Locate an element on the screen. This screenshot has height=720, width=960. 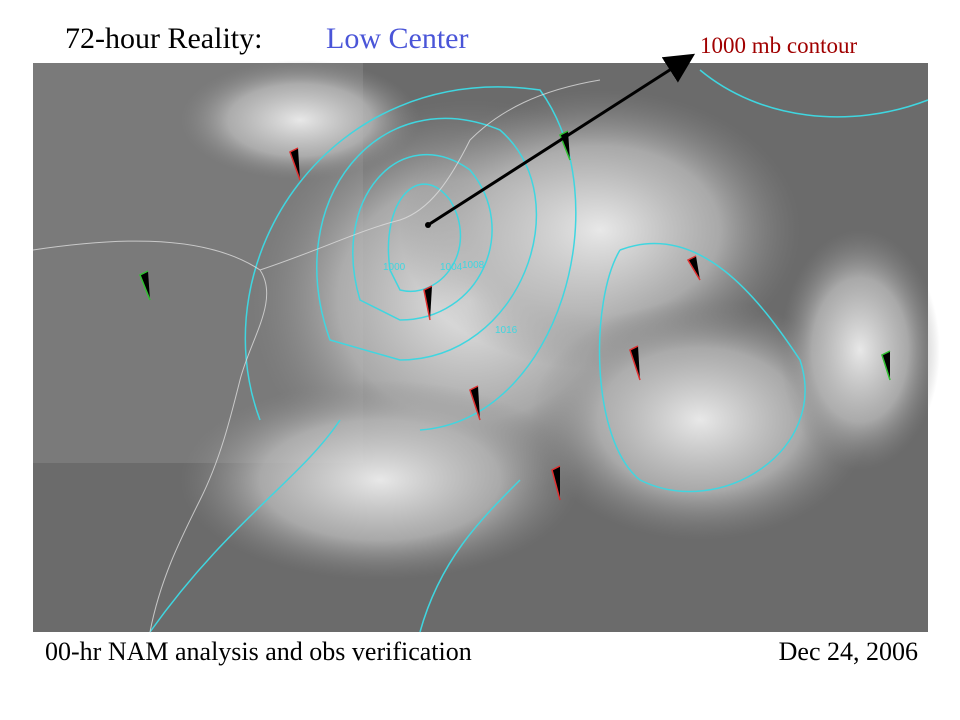
date: Dec 24, 2006 is located at coordinates (848, 651).